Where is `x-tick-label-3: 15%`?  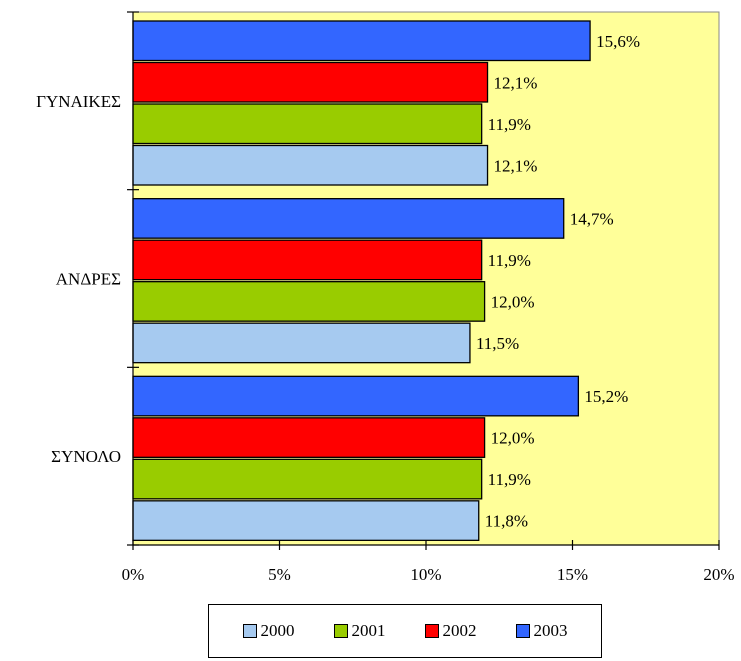
x-tick-label-3: 15% is located at coordinates (572, 574).